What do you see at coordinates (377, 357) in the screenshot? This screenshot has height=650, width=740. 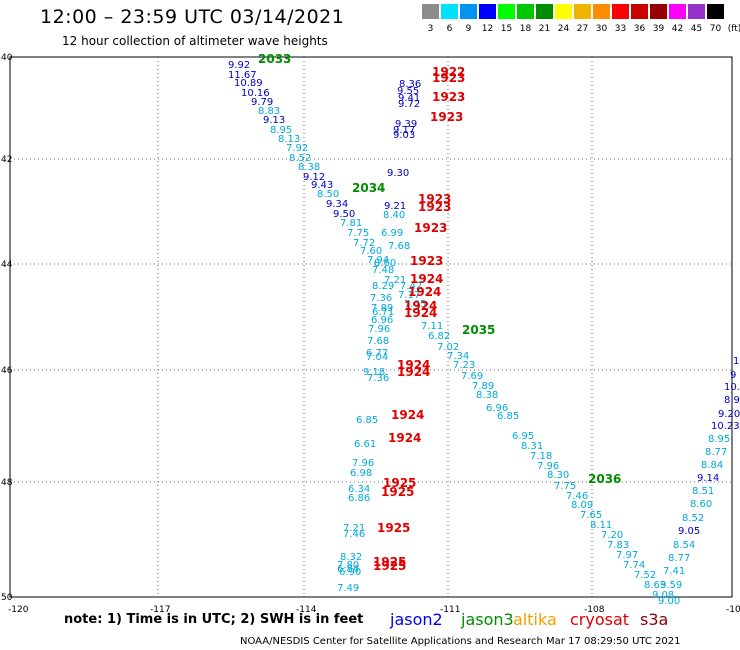 I see `wave-height-value: 7.04` at bounding box center [377, 357].